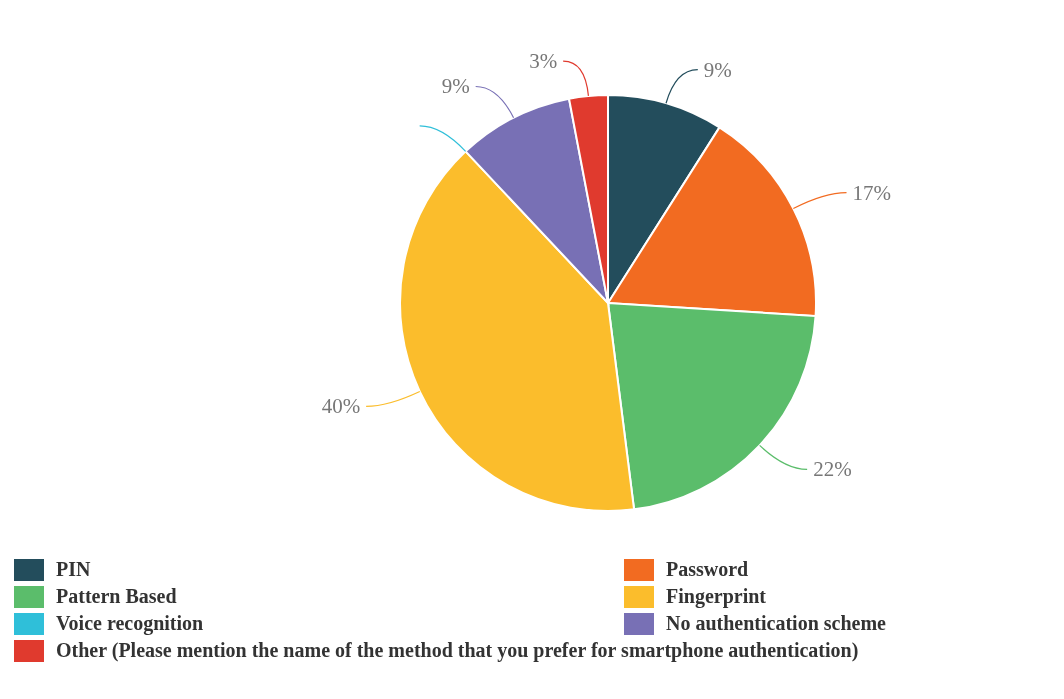 Image resolution: width=1064 pixels, height=699 pixels. Describe the element at coordinates (543, 61) in the screenshot. I see `data-label: 3%` at that location.